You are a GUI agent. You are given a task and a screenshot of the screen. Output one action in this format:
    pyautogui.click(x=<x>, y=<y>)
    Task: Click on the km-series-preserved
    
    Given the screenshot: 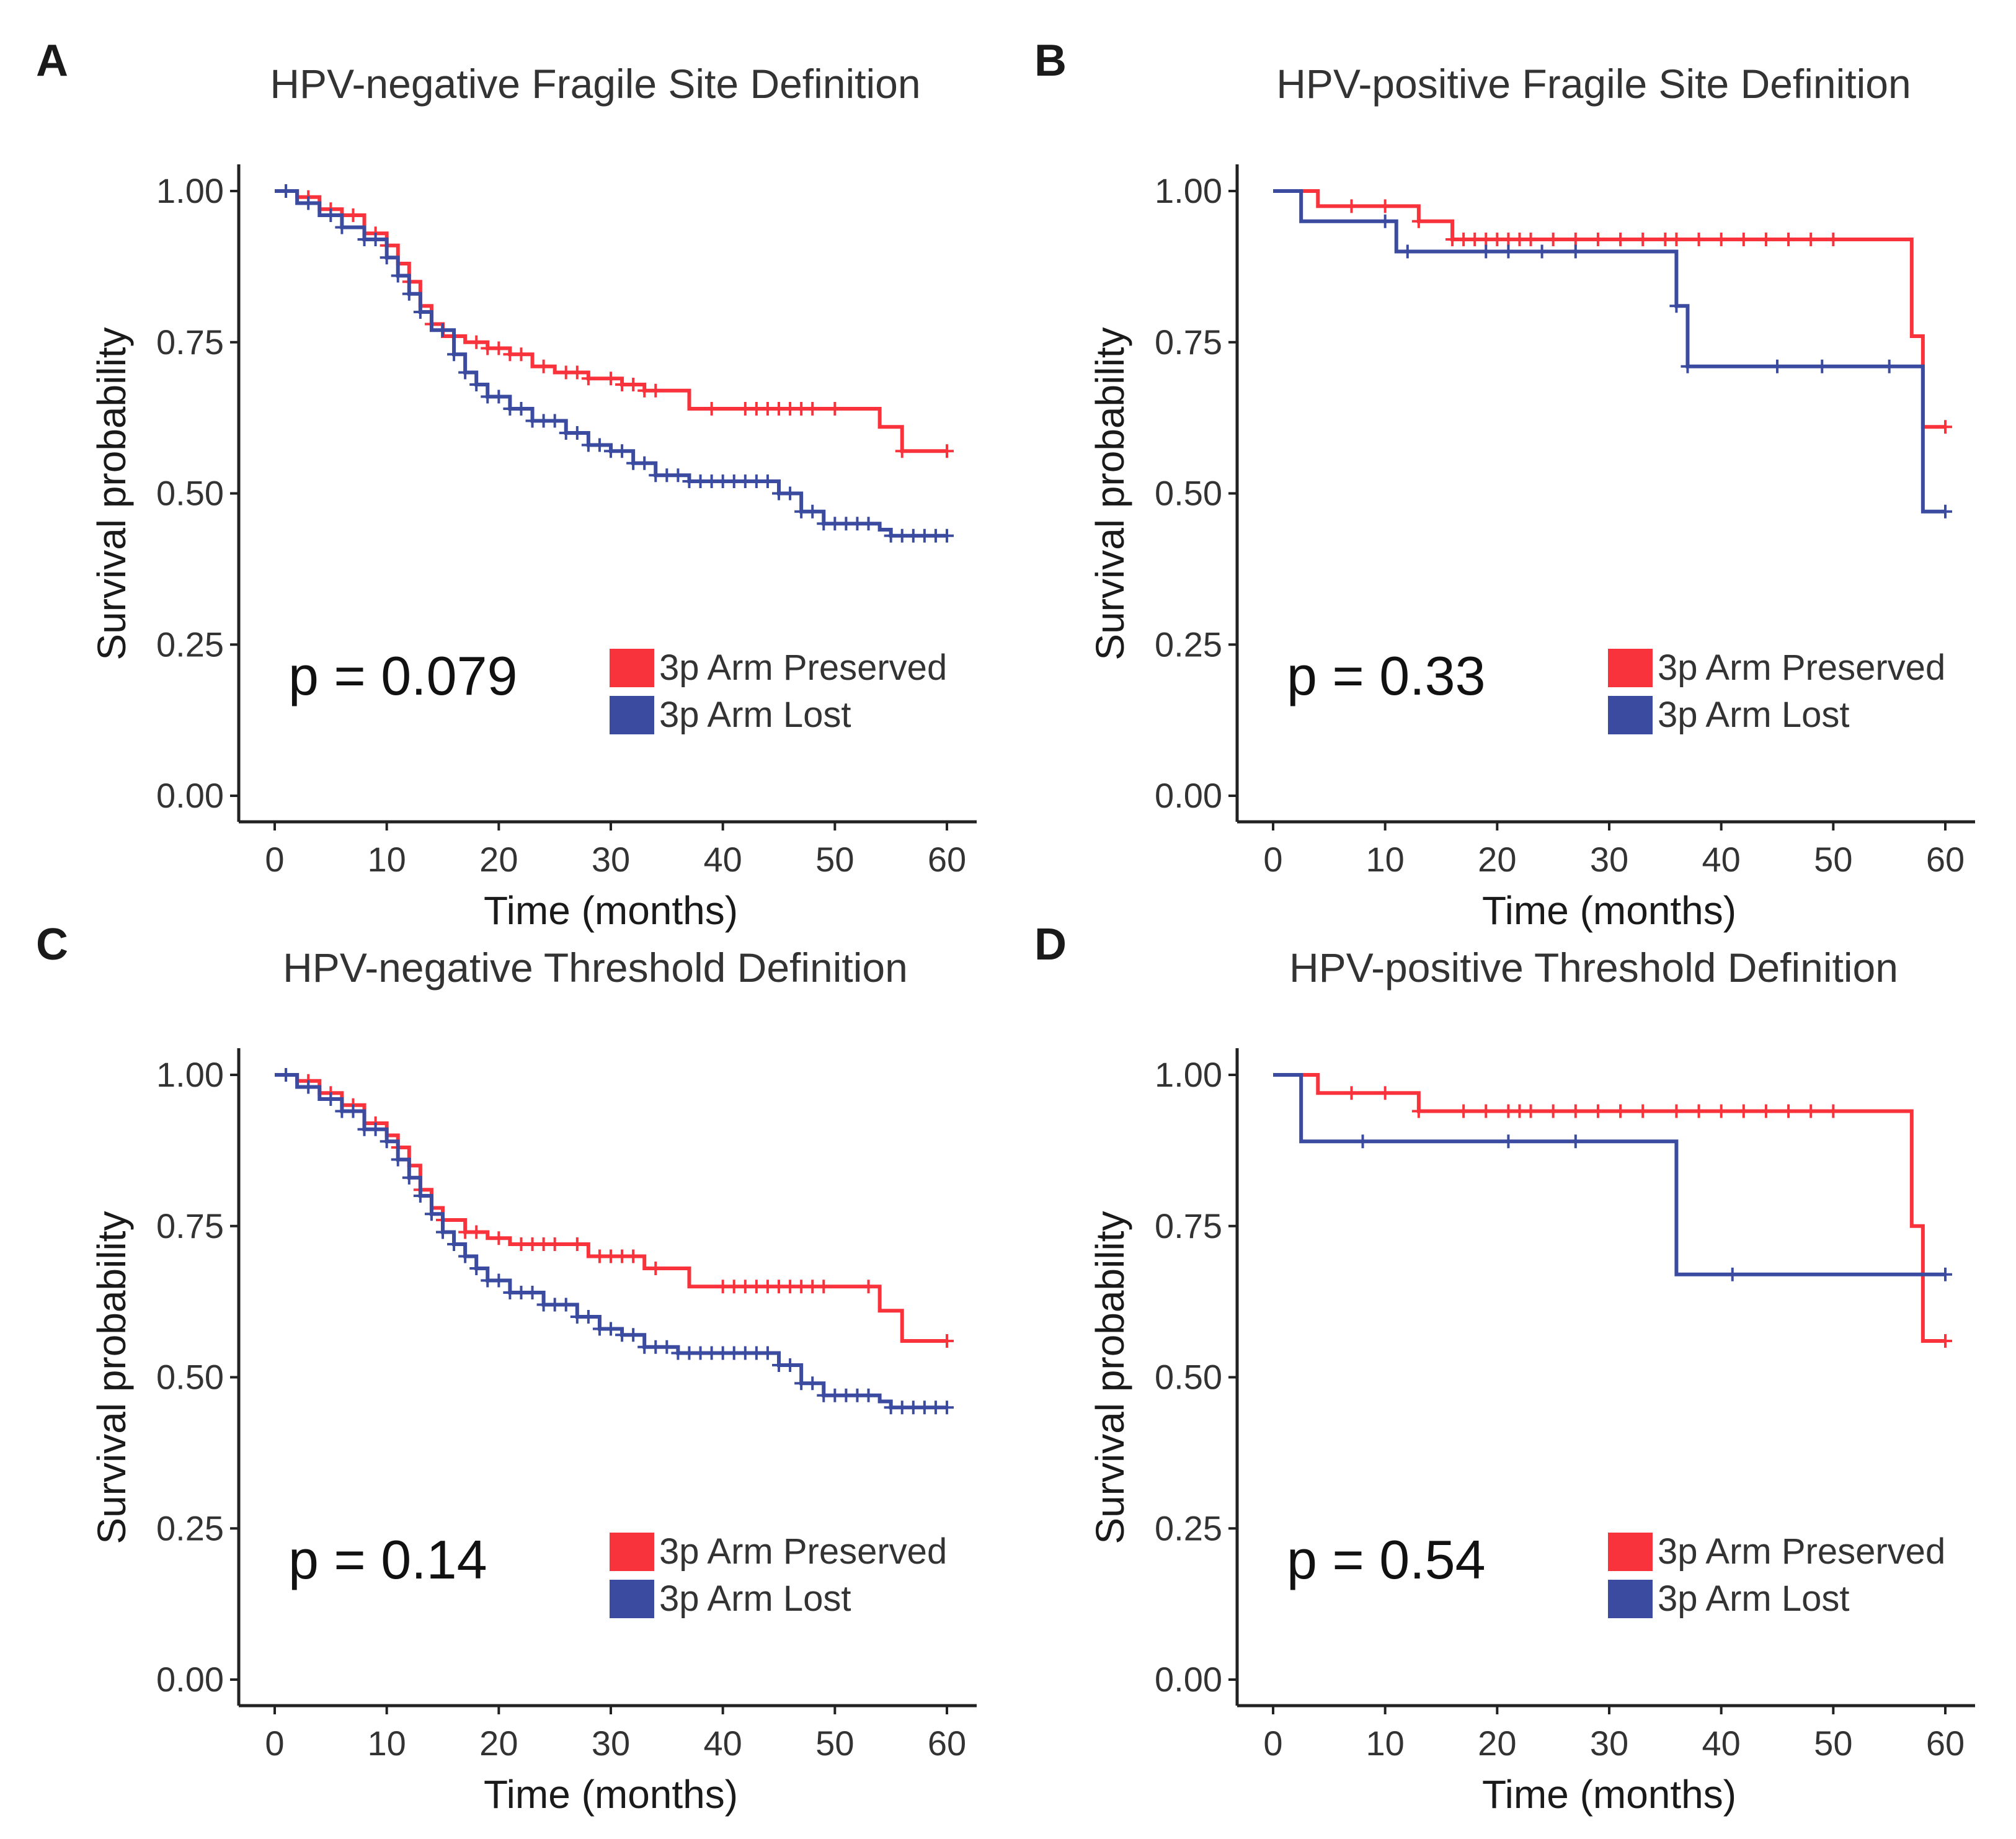 What is the action you would take?
    pyautogui.click(x=1612, y=1210)
    